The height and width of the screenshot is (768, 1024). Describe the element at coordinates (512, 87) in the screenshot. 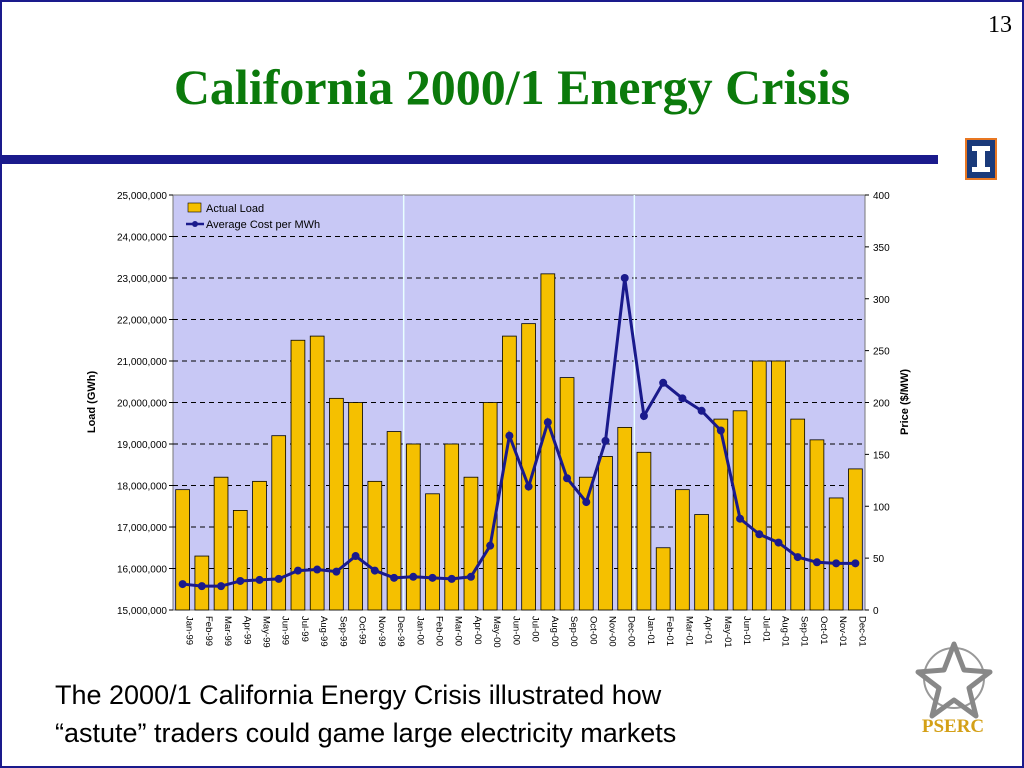

I see `slide-title: California 2000/1 Energy Crisis` at that location.